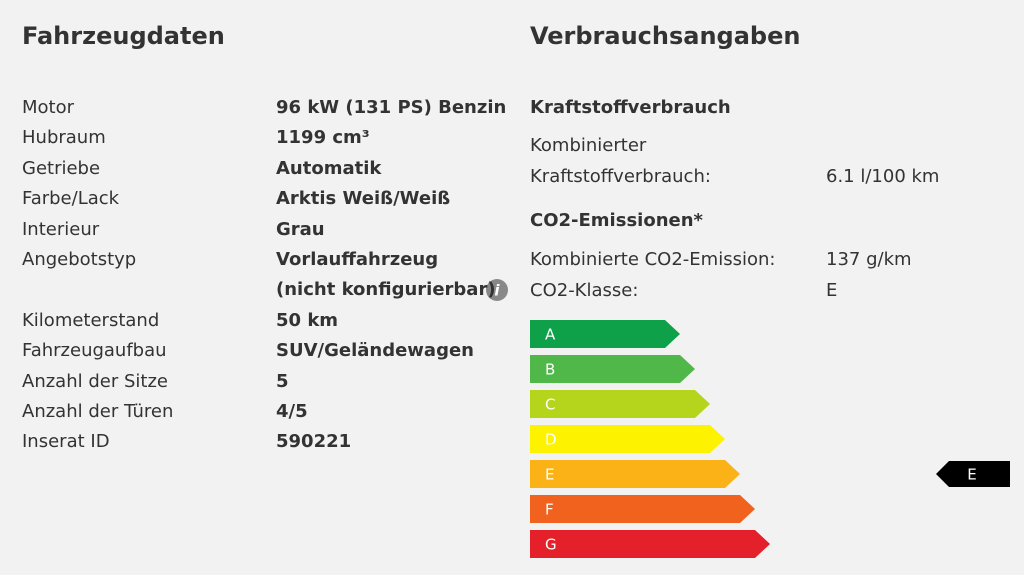  What do you see at coordinates (292, 411) in the screenshot?
I see `row-value: 4/5` at bounding box center [292, 411].